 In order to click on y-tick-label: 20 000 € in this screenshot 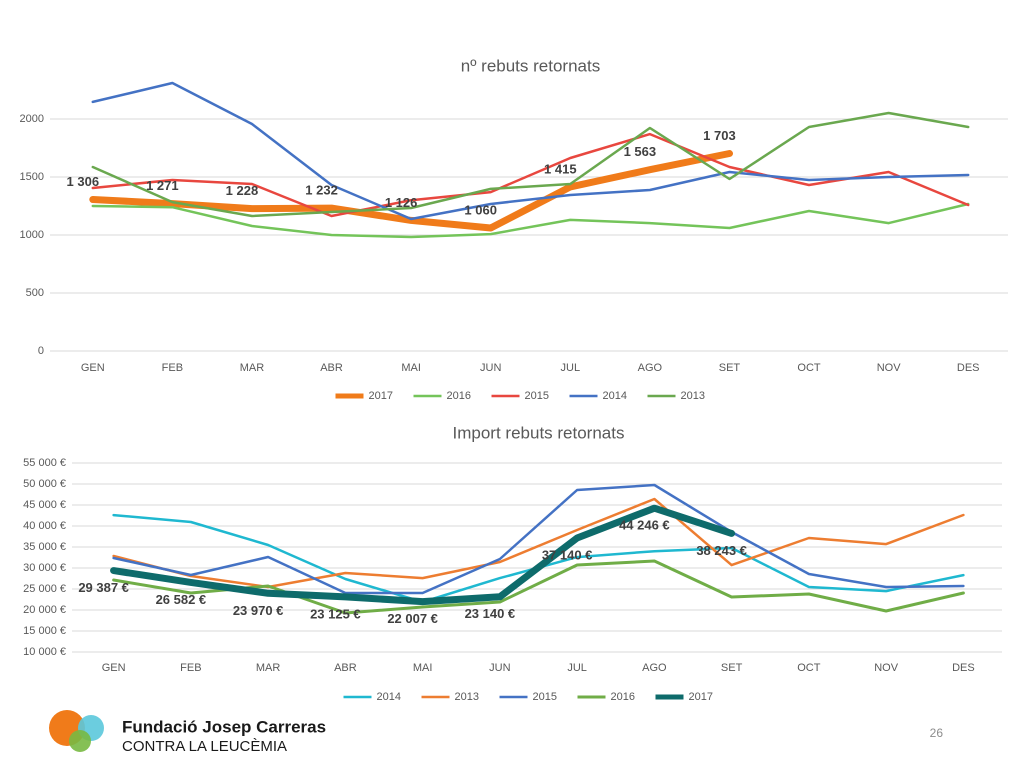, I will do `click(44, 610)`.